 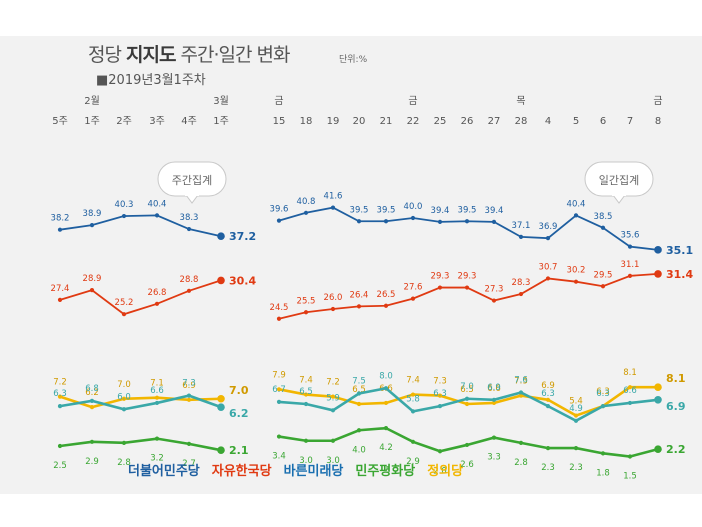 I want to click on weekly-data-label: 40.3, so click(x=124, y=205).